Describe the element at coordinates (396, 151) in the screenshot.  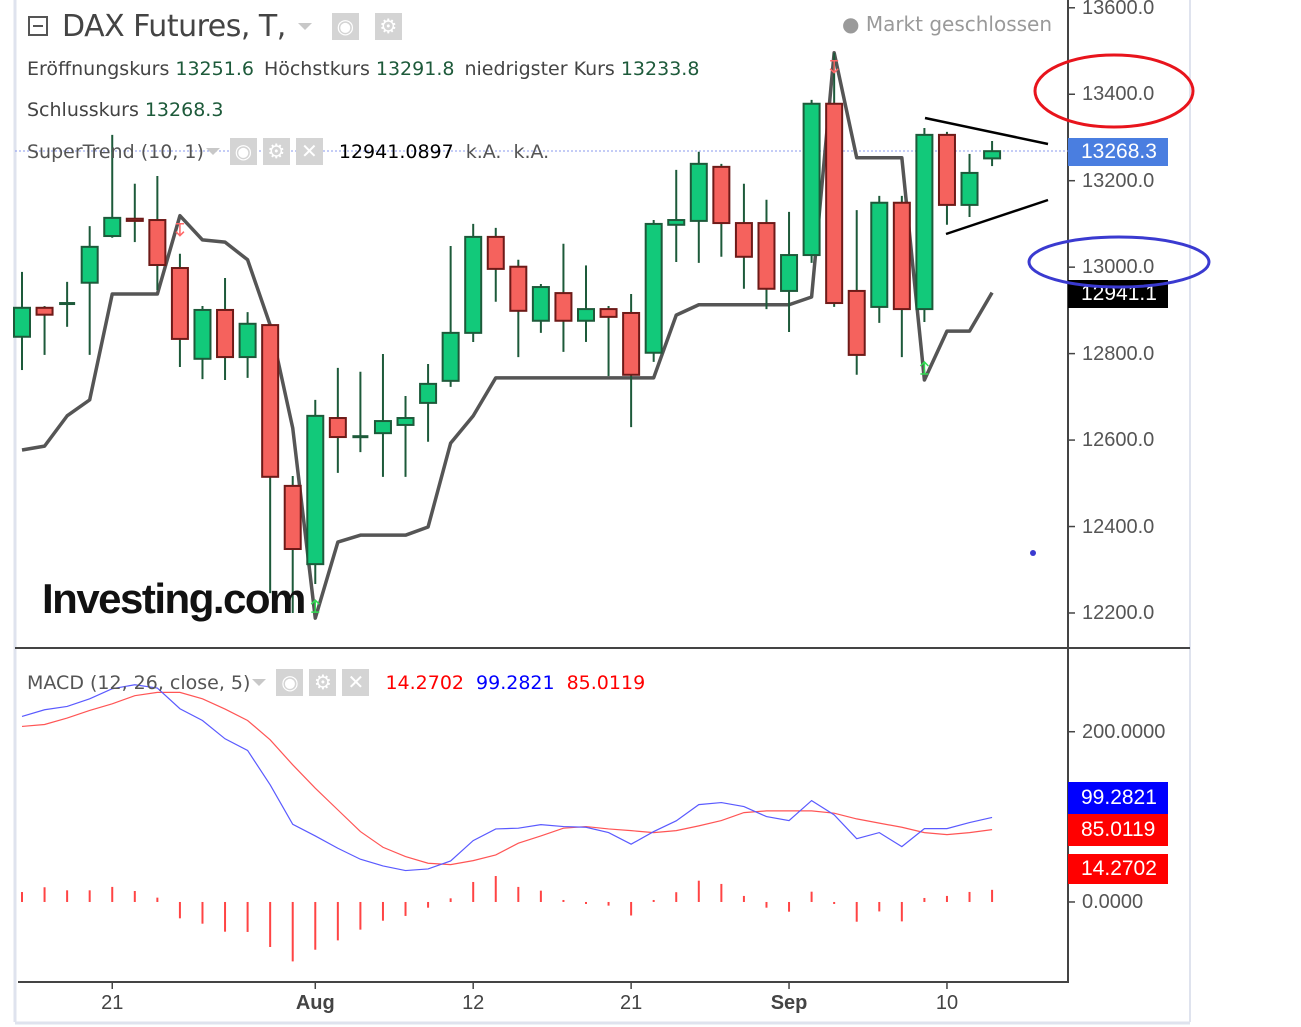
I see `supertrend-value: 12941.0897` at that location.